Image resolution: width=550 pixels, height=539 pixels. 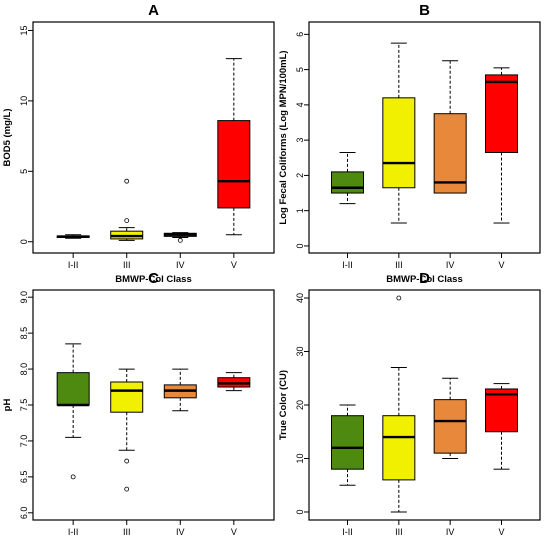 I want to click on panel-letter: B, so click(x=424, y=10).